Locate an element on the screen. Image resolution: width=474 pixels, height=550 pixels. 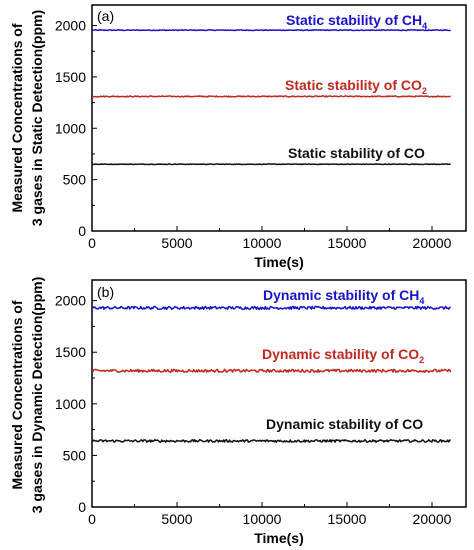
panel-a-xtick-label: 10000 is located at coordinates (262, 243).